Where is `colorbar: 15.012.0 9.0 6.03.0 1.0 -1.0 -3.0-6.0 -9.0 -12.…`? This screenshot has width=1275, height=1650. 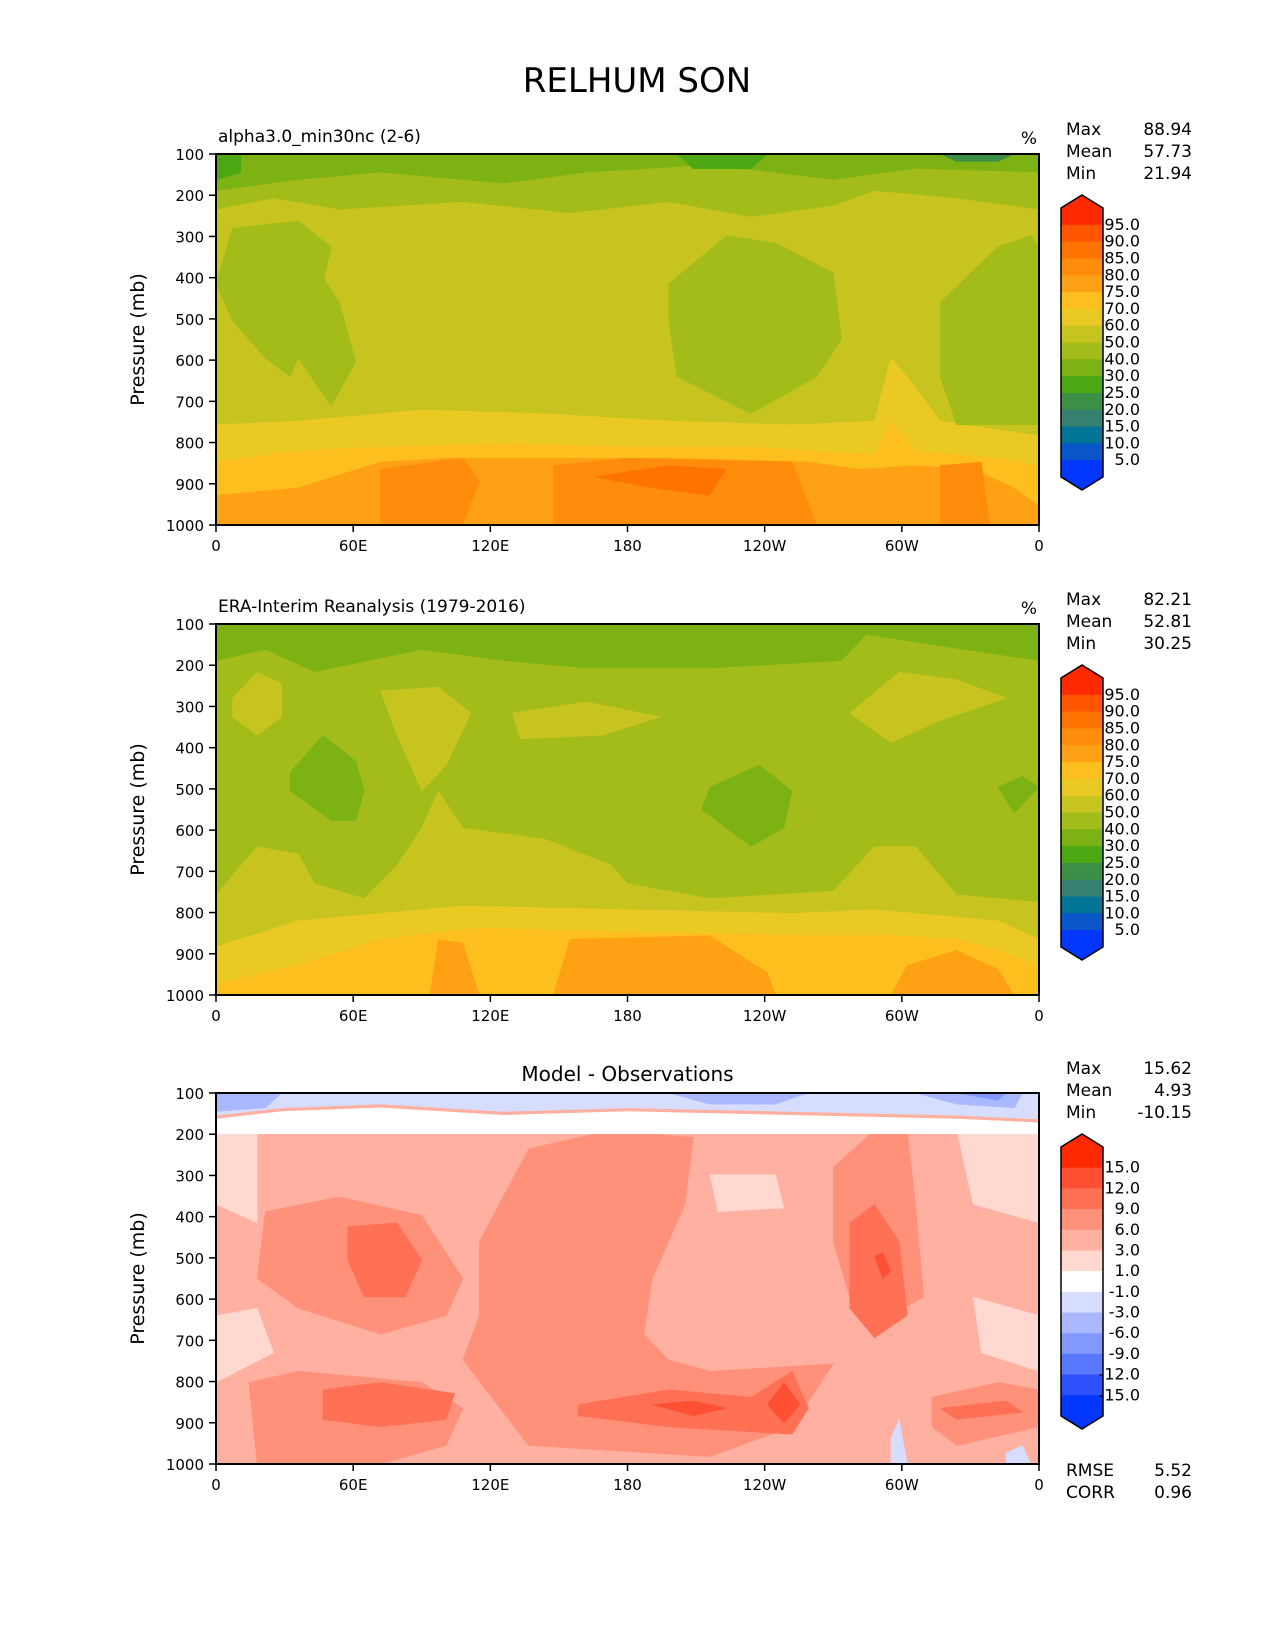
colorbar: 15.012.0 9.0 6.03.0 1.0 -1.0 -3.0-6.0 -9.0 -12.… is located at coordinates (1100, 1281).